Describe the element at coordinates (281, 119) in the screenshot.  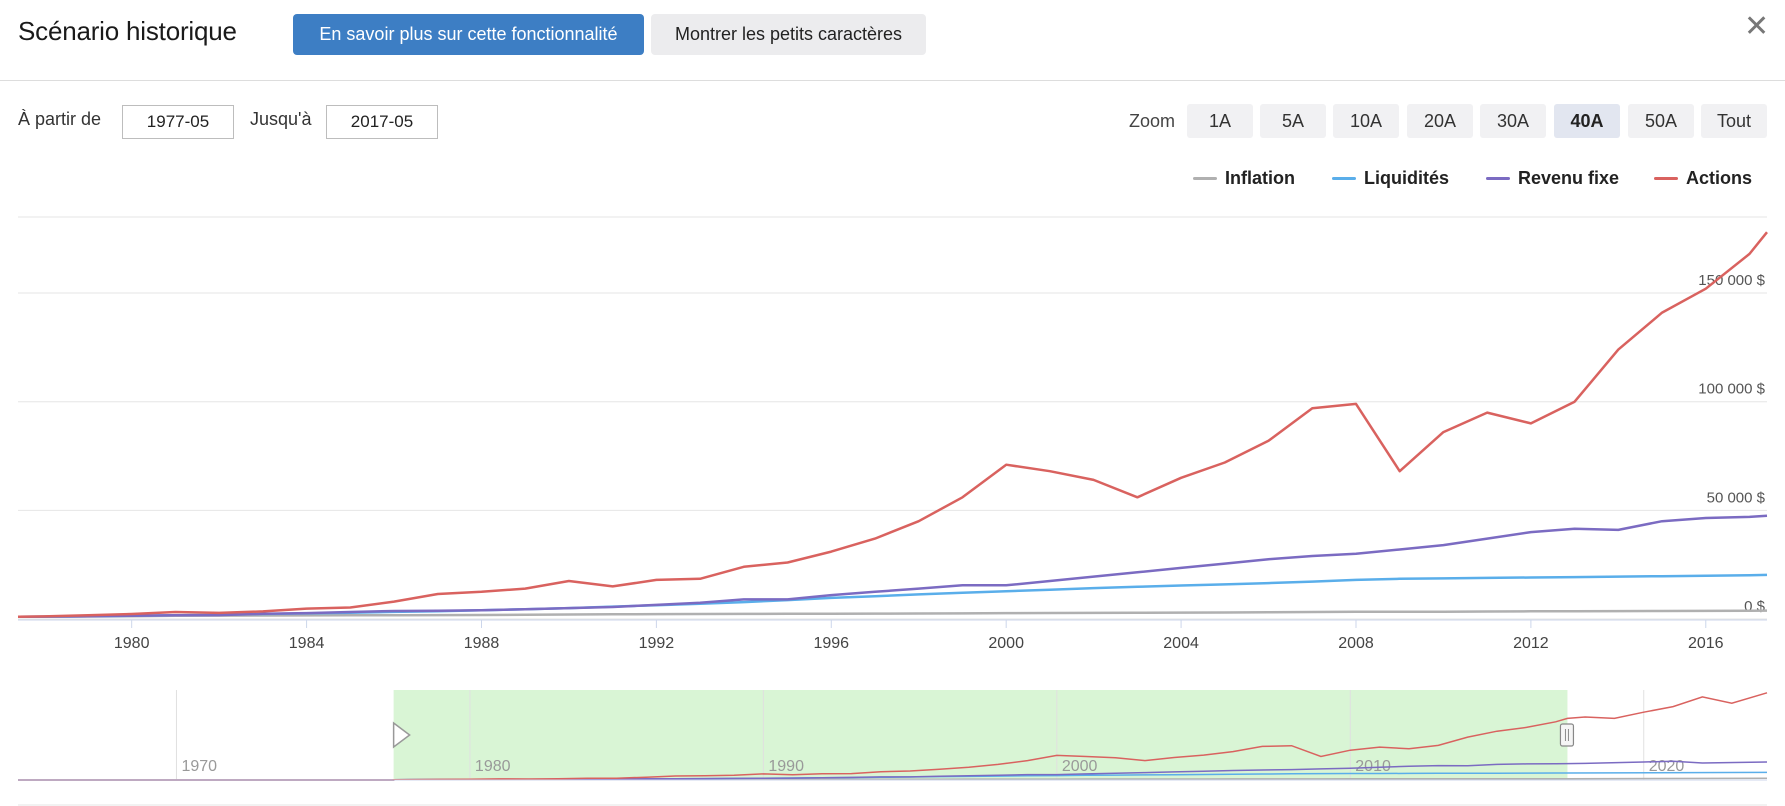
I see `to-label: Jusqu'à` at that location.